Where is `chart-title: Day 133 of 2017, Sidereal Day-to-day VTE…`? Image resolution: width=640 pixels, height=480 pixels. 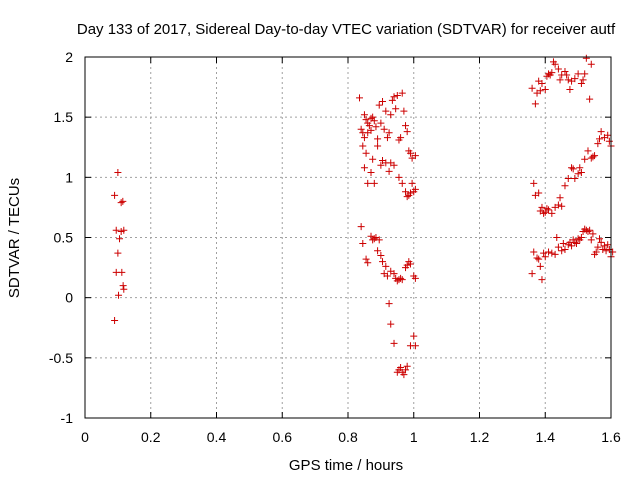 chart-title: Day 133 of 2017, Sidereal Day-to-day VTE… is located at coordinates (346, 29).